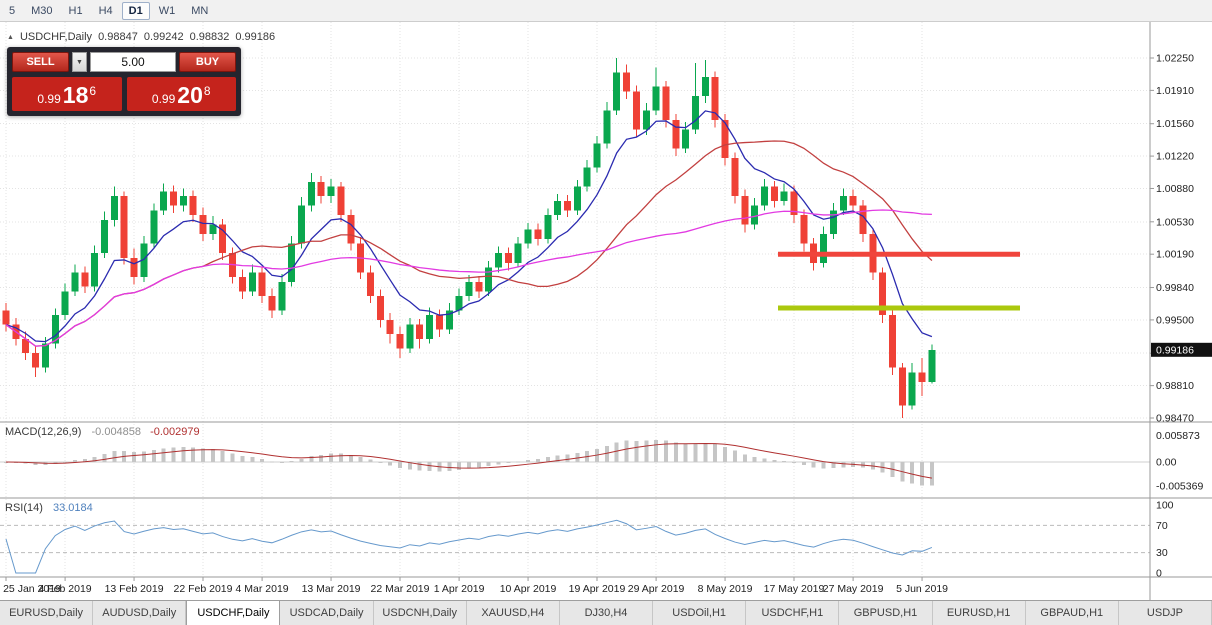  What do you see at coordinates (135, 10) in the screenshot?
I see `timeframe-button-d1: D1` at bounding box center [135, 10].